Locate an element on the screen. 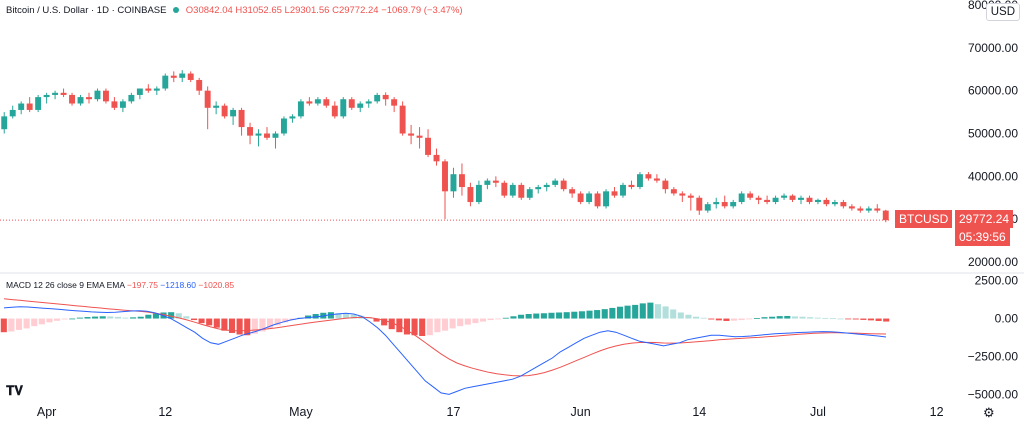  macd-line-value: −1218.60 is located at coordinates (178, 285).